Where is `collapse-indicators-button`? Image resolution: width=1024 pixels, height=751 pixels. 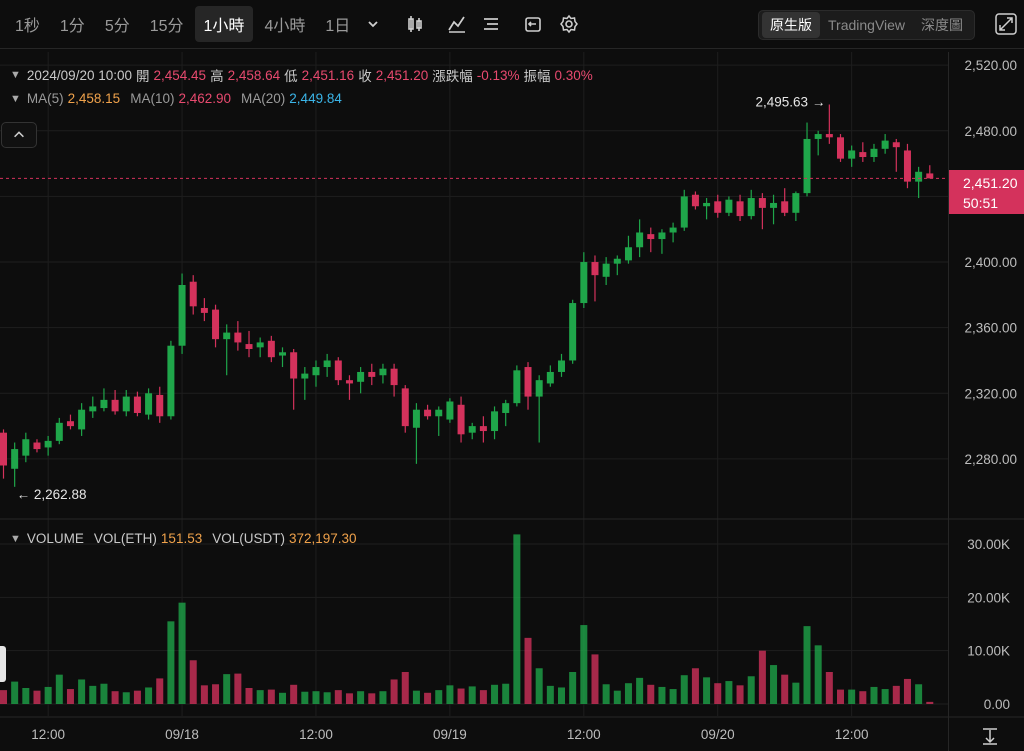 collapse-indicators-button is located at coordinates (19, 135).